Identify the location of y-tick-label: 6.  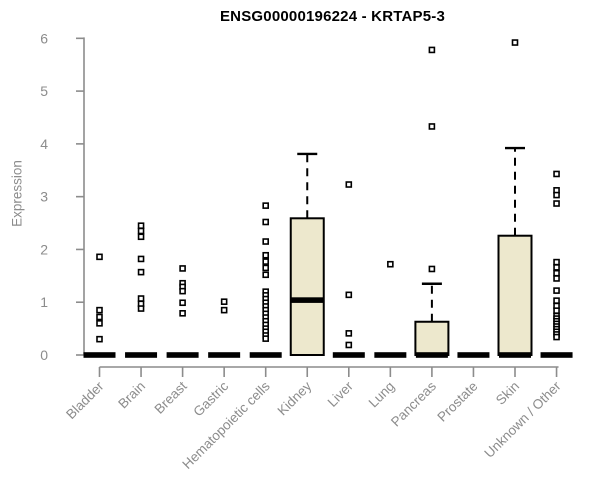
(44, 38).